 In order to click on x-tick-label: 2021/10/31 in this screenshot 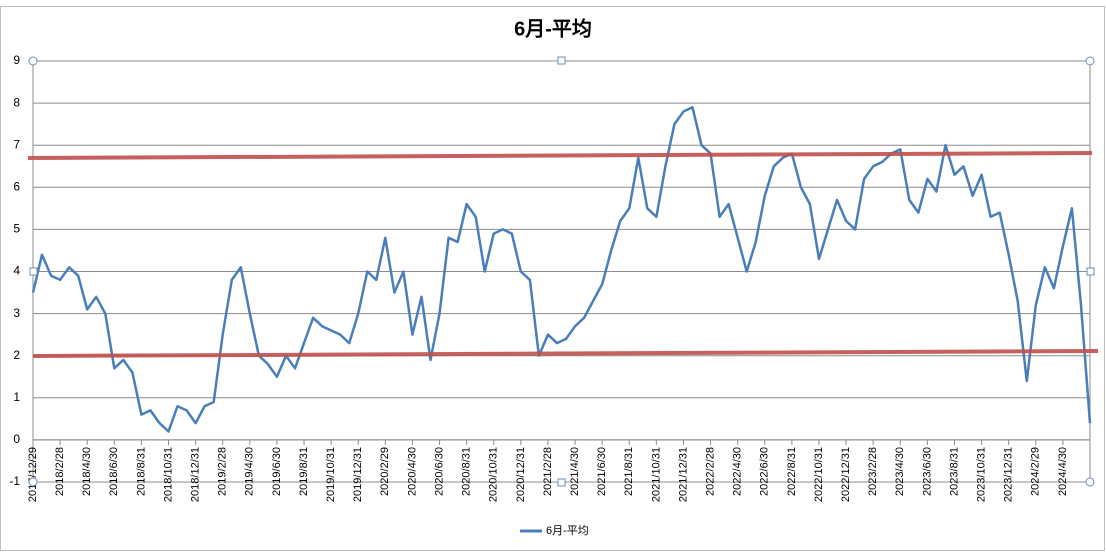, I will do `click(656, 474)`.